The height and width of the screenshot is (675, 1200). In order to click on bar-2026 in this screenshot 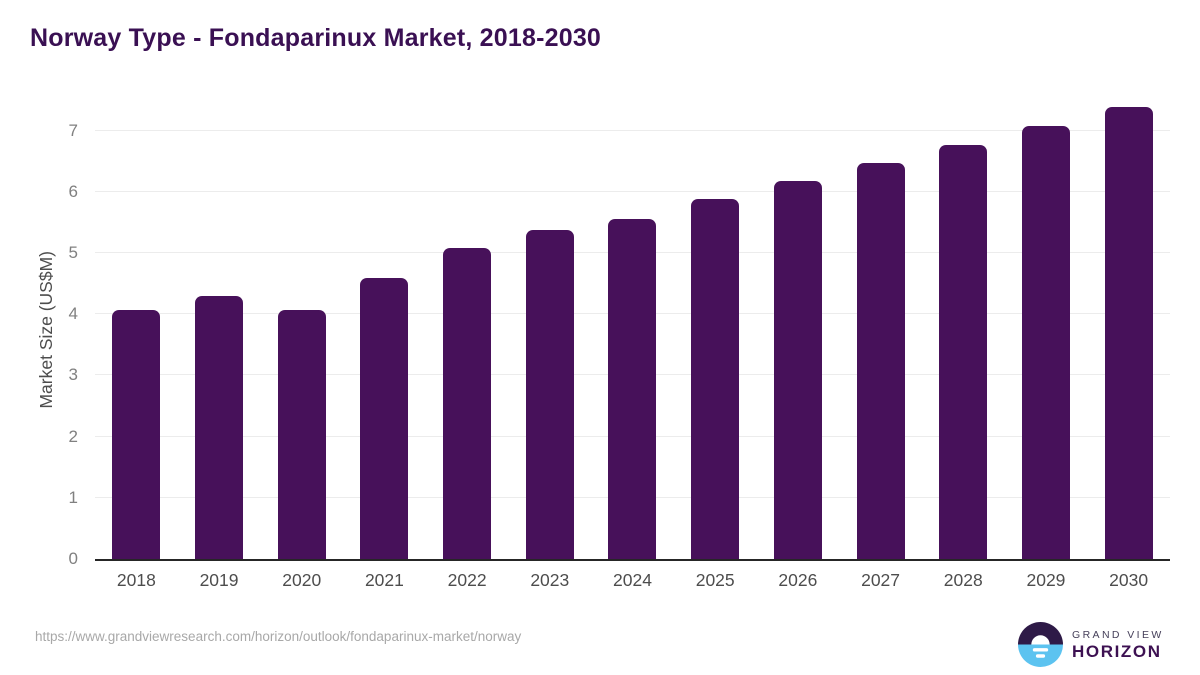, I will do `click(797, 370)`.